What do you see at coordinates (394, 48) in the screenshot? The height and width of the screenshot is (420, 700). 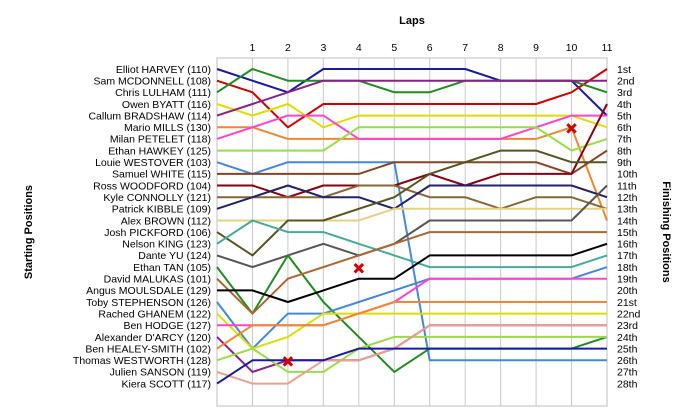 I see `lap-tick-label: 5` at bounding box center [394, 48].